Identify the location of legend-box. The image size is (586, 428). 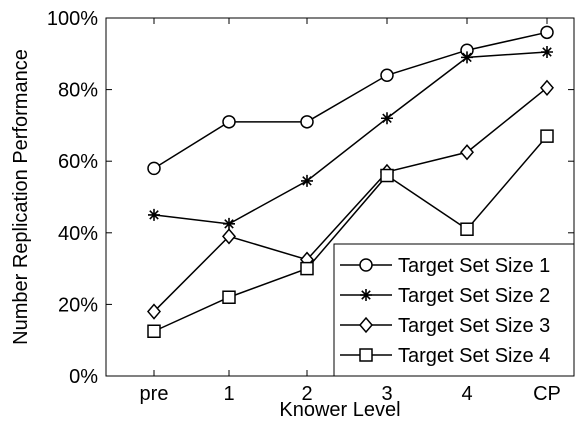
(454, 310).